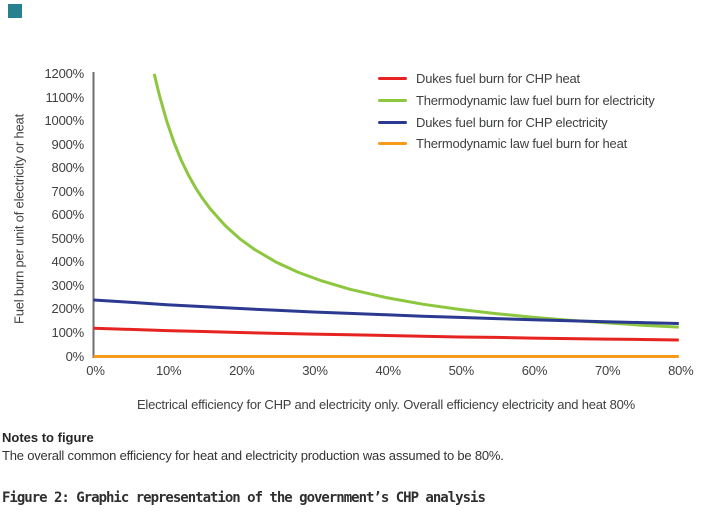 This screenshot has height=523, width=719. I want to click on legend-label: Thermodynamic law fuel burn for heat, so click(522, 144).